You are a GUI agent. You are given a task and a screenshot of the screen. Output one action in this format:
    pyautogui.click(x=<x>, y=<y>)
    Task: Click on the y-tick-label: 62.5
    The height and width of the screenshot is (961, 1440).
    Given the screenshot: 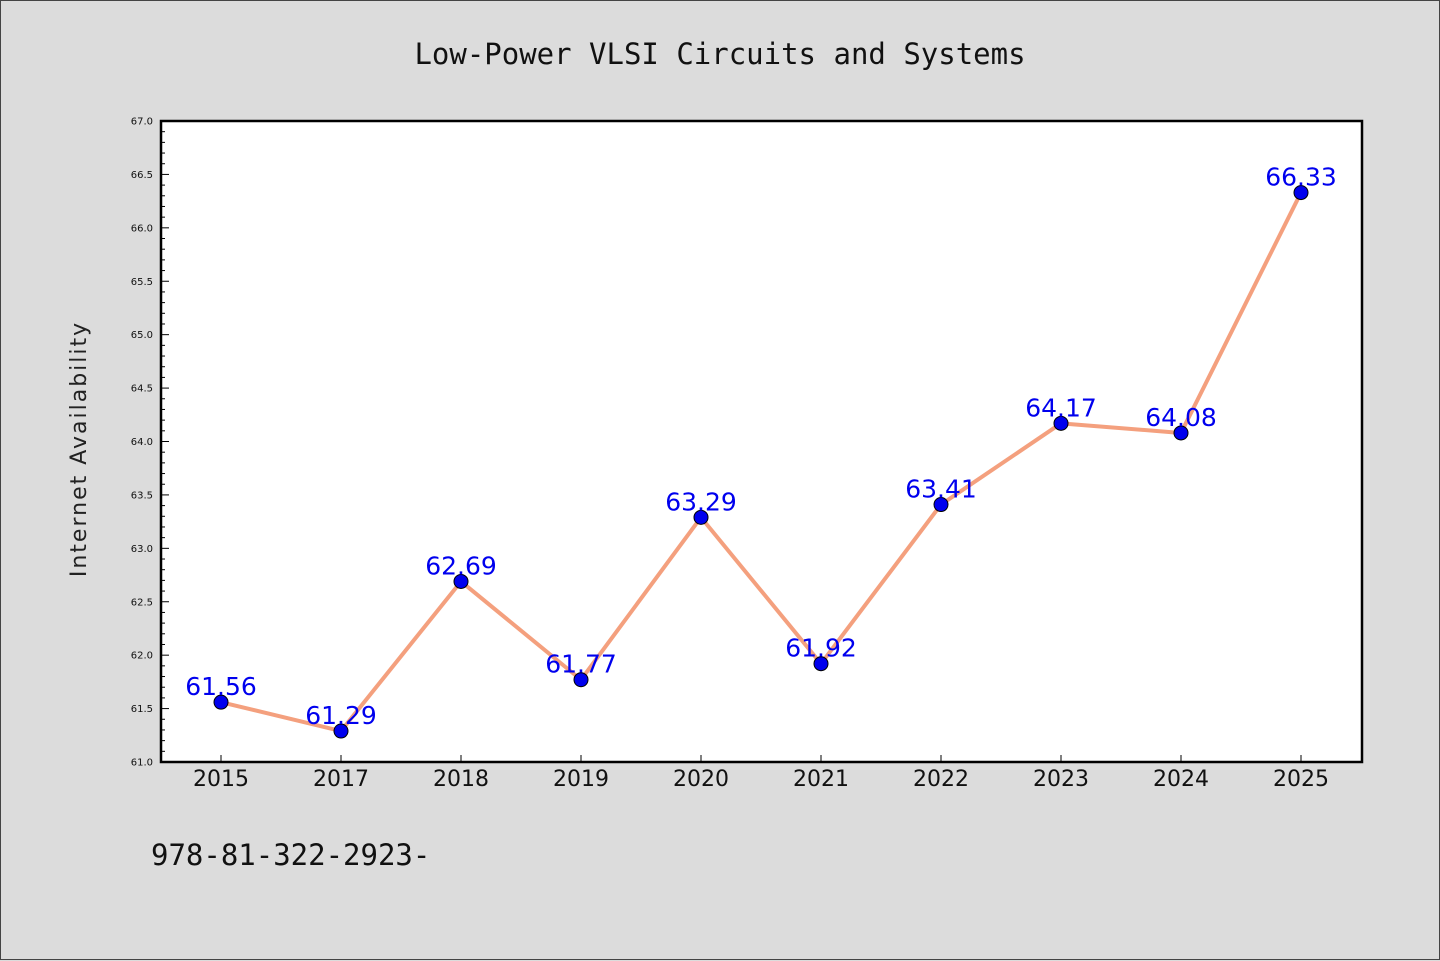 What is the action you would take?
    pyautogui.click(x=142, y=602)
    